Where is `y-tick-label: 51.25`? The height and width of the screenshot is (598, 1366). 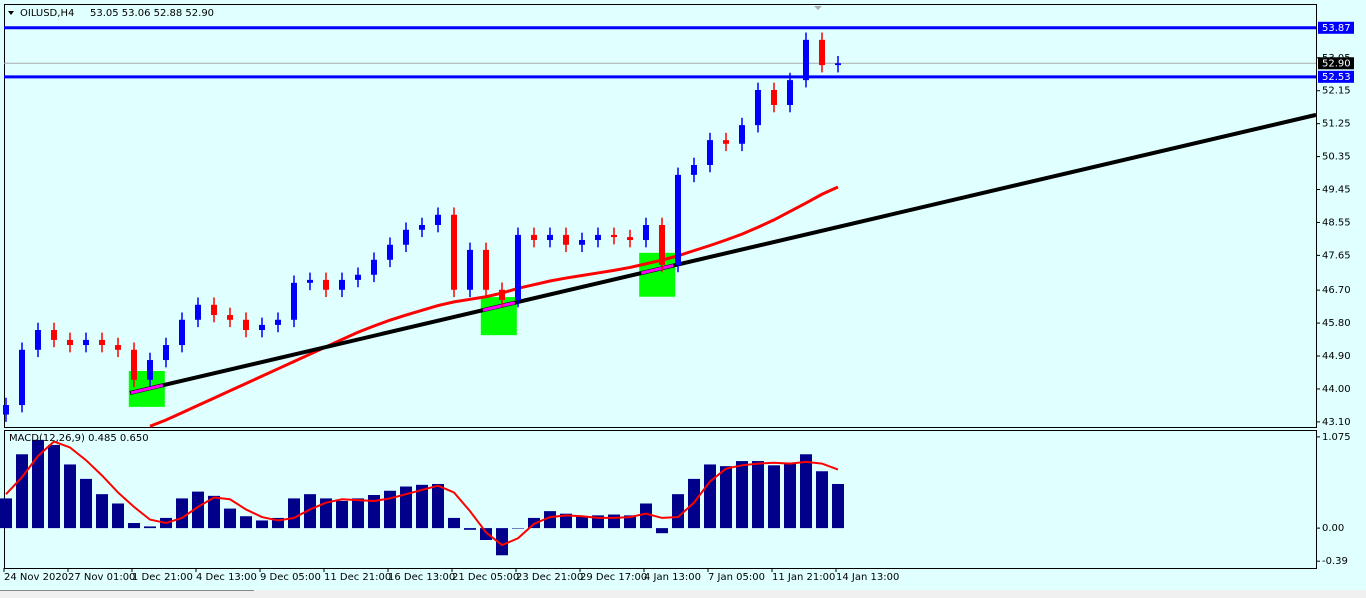
y-tick-label: 51.25 is located at coordinates (1336, 124).